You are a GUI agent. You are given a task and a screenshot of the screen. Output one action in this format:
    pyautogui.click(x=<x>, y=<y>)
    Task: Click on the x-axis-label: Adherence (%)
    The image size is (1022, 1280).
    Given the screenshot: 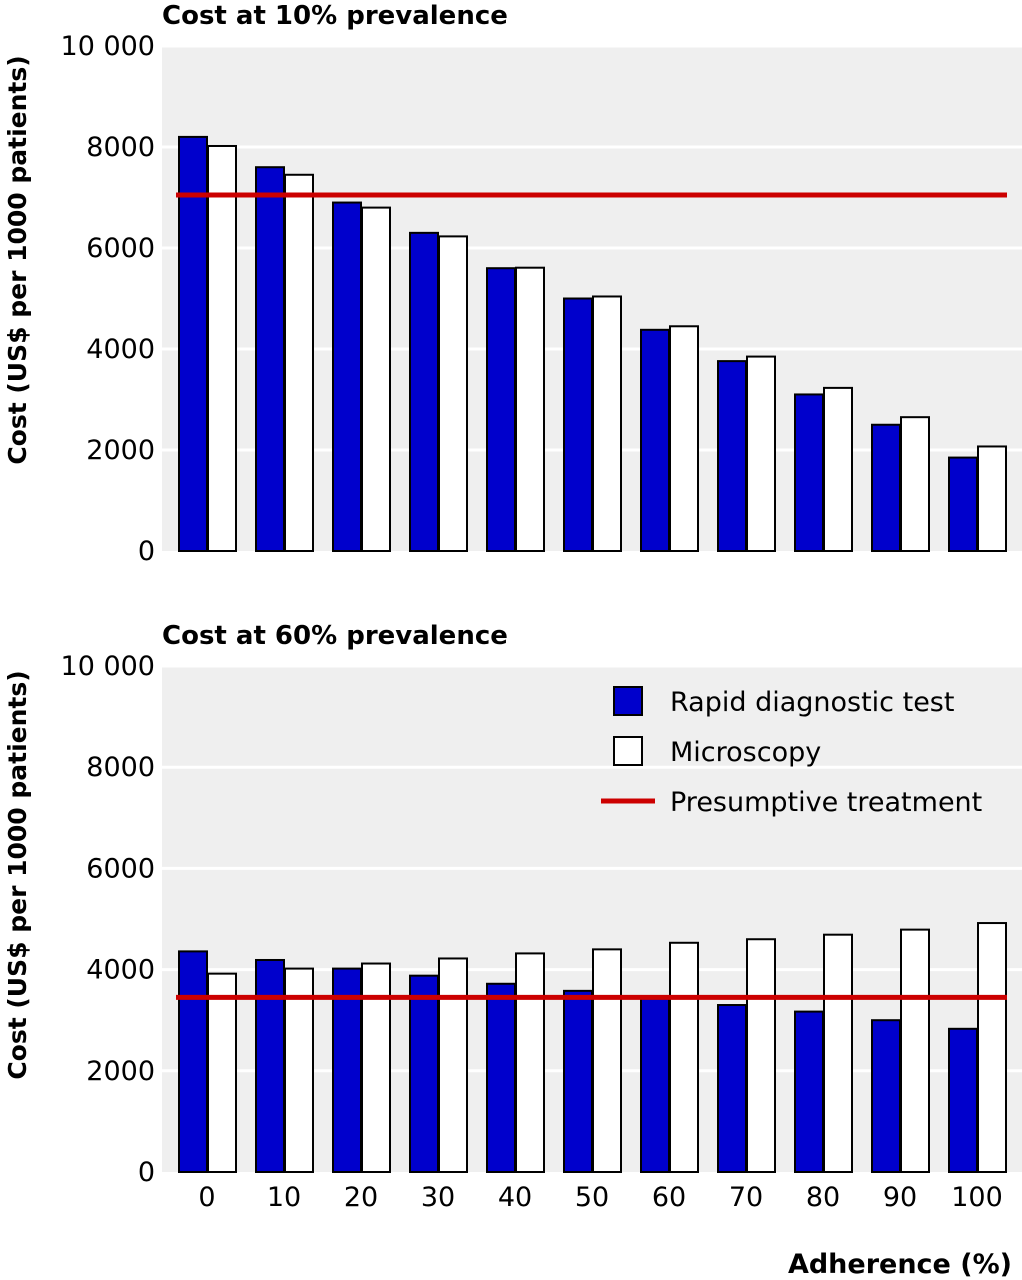 What is the action you would take?
    pyautogui.click(x=900, y=1264)
    